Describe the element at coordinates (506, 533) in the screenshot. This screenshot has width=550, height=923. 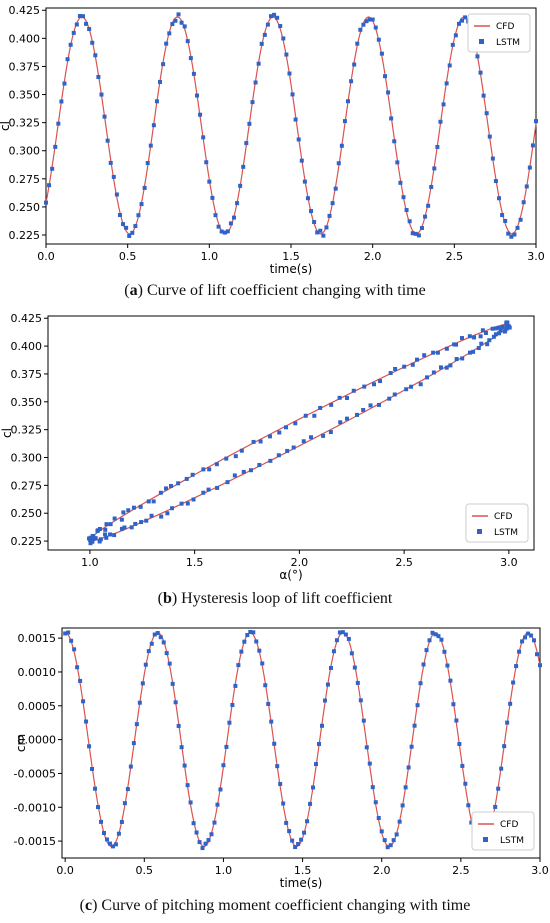
I see `legend-lstm-label: LSTM` at that location.